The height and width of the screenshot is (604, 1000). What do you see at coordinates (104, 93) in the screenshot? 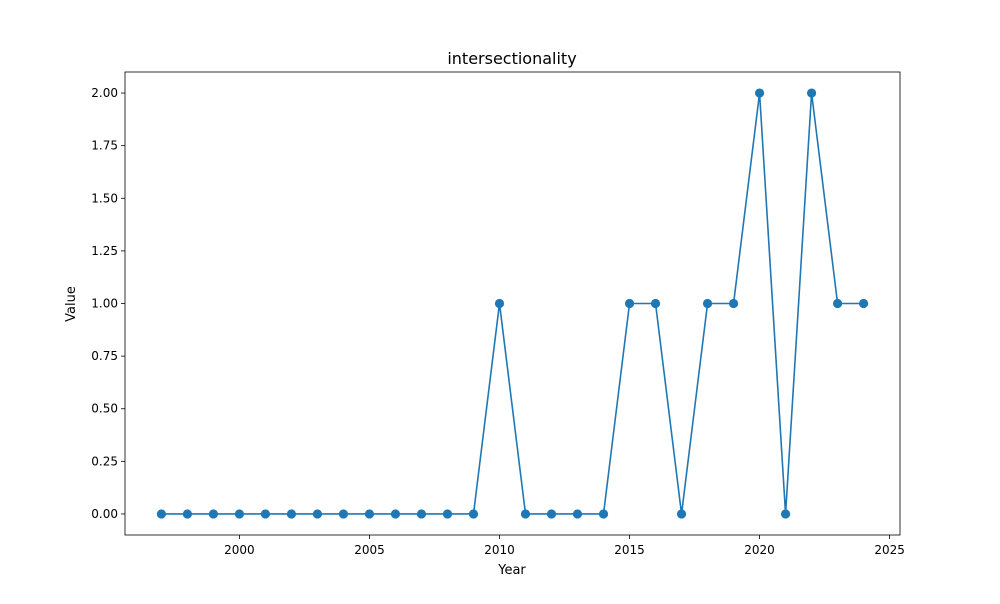
I see `y-tick-label: 2.00` at bounding box center [104, 93].